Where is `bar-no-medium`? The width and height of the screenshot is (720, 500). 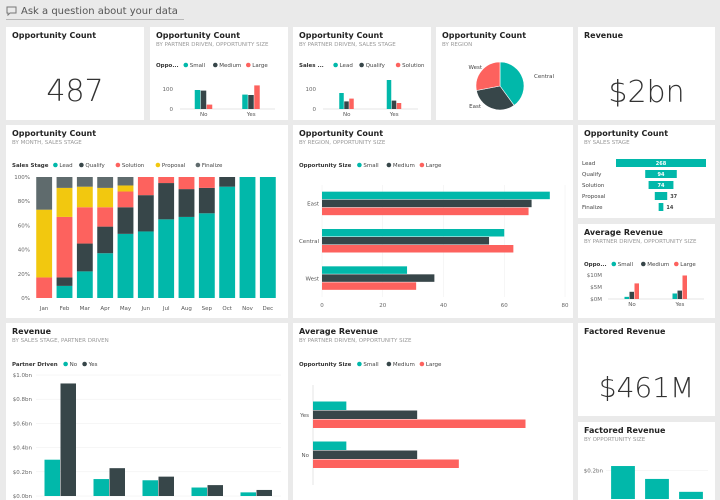
bar-no-medium is located at coordinates (365, 454).